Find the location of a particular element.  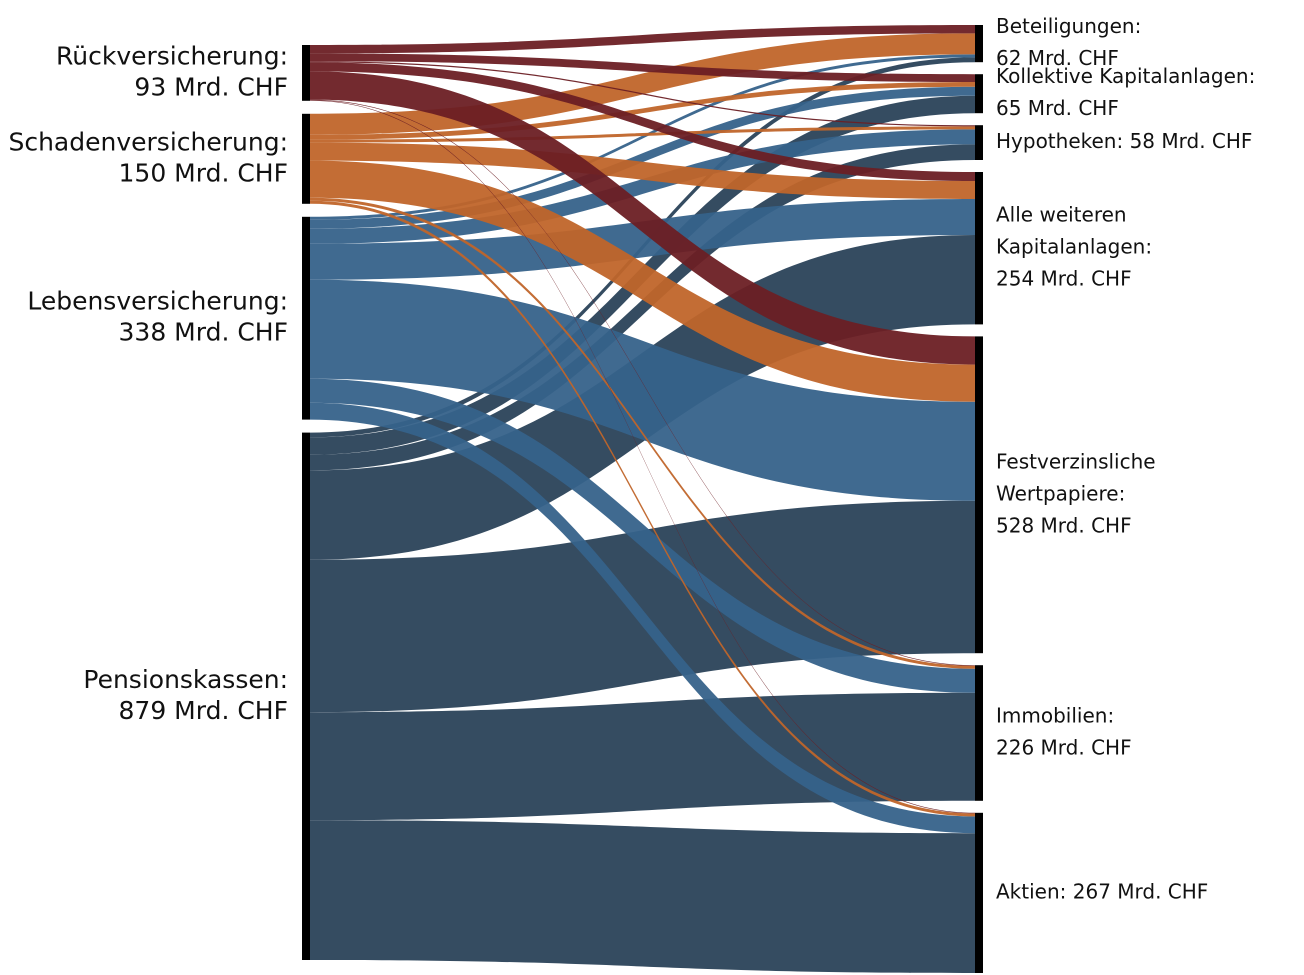

source-label: 150 Mrd. CHF is located at coordinates (203, 172).